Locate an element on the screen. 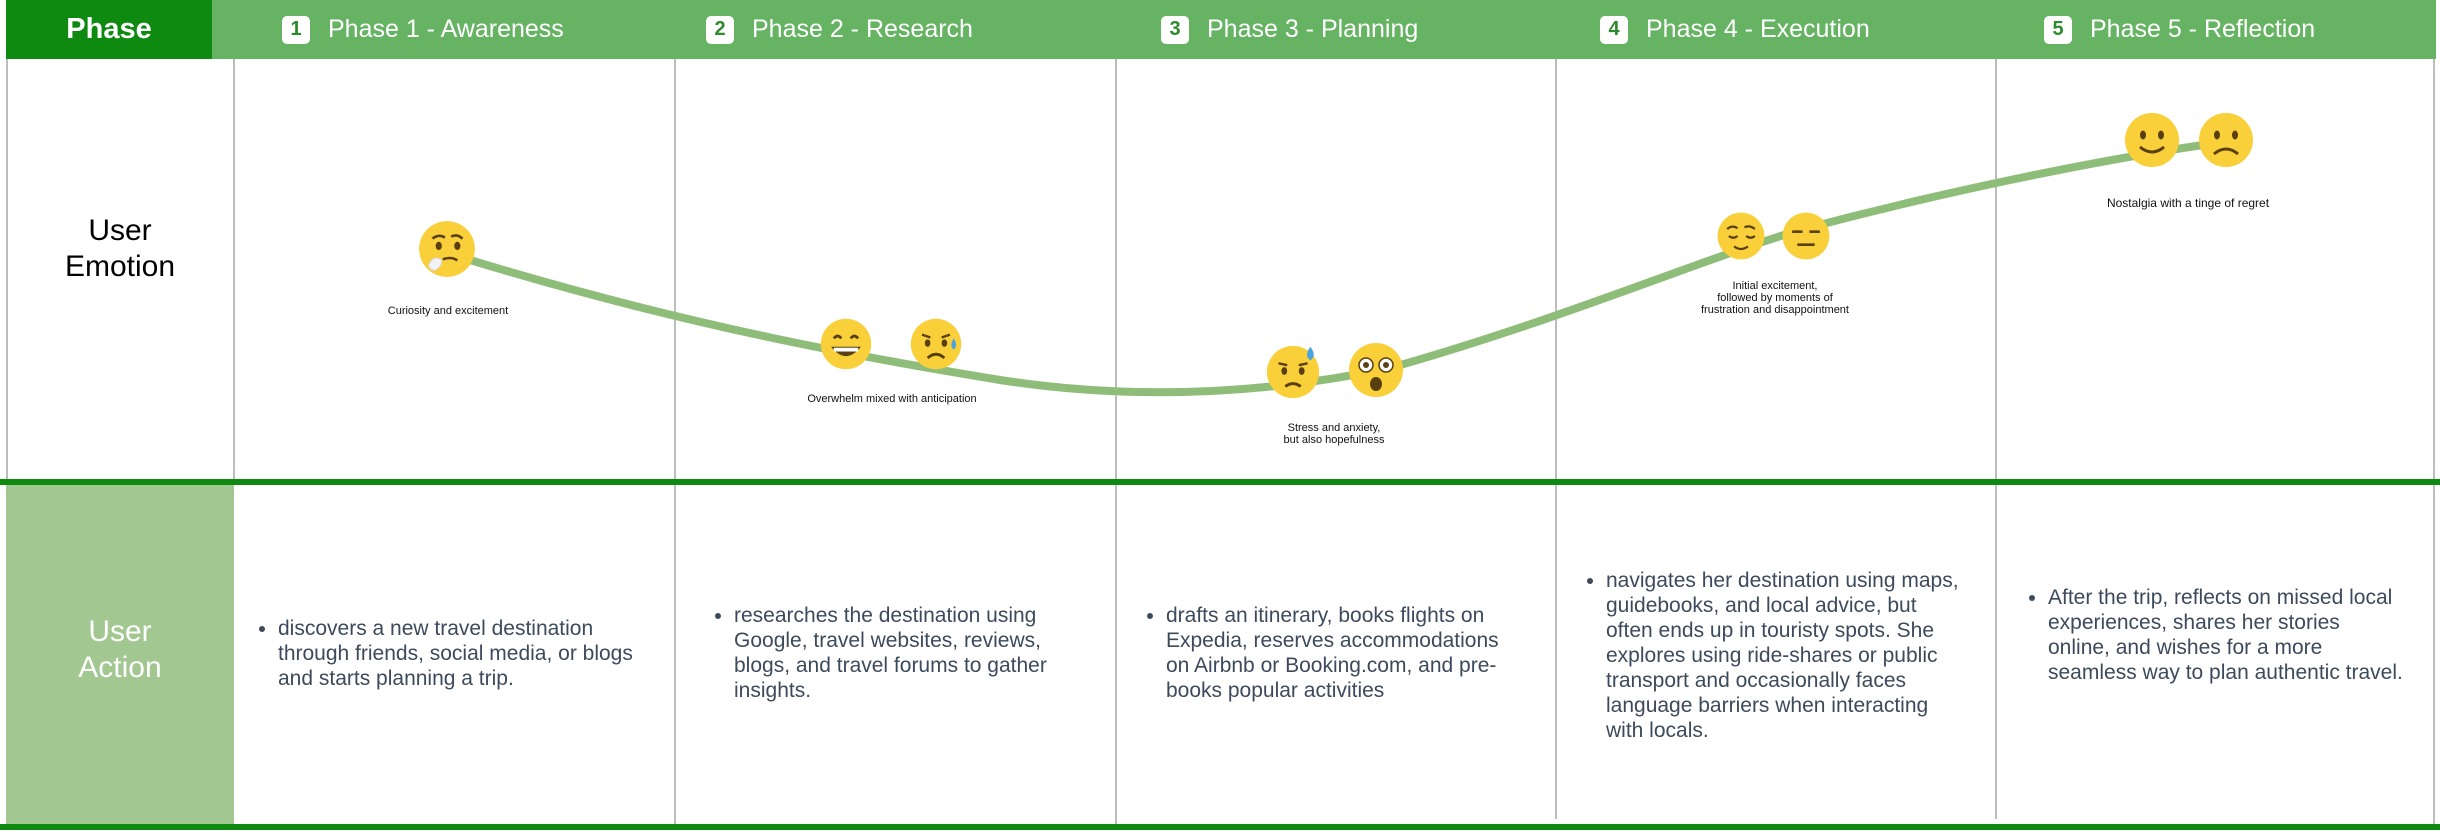  relieved-face-icon is located at coordinates (1741, 236).